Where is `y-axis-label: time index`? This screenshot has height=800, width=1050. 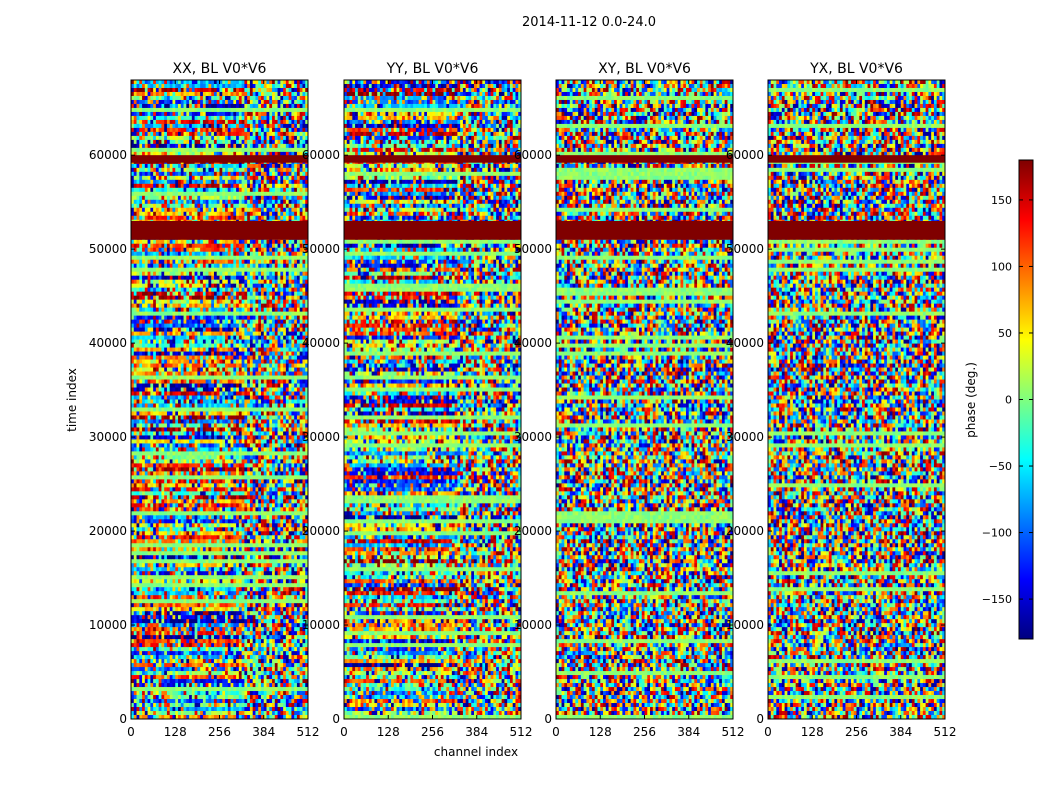
y-axis-label: time index is located at coordinates (72, 400).